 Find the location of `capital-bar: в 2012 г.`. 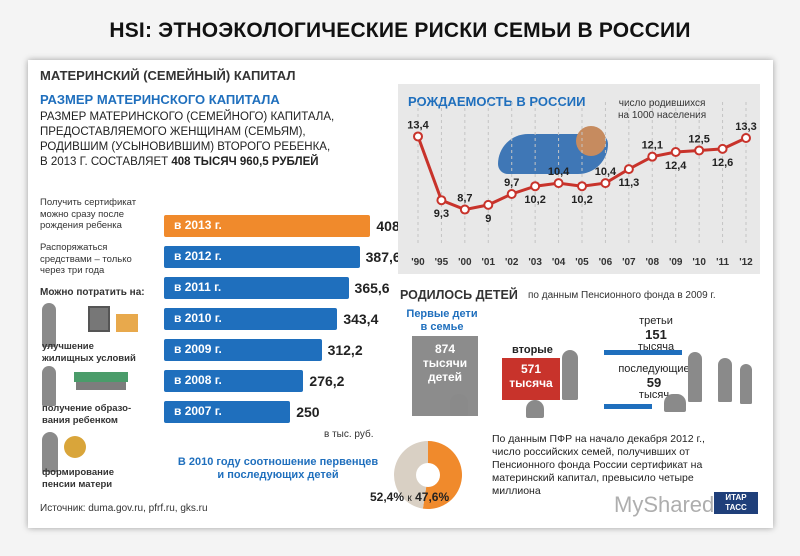

capital-bar: в 2012 г. is located at coordinates (262, 257).